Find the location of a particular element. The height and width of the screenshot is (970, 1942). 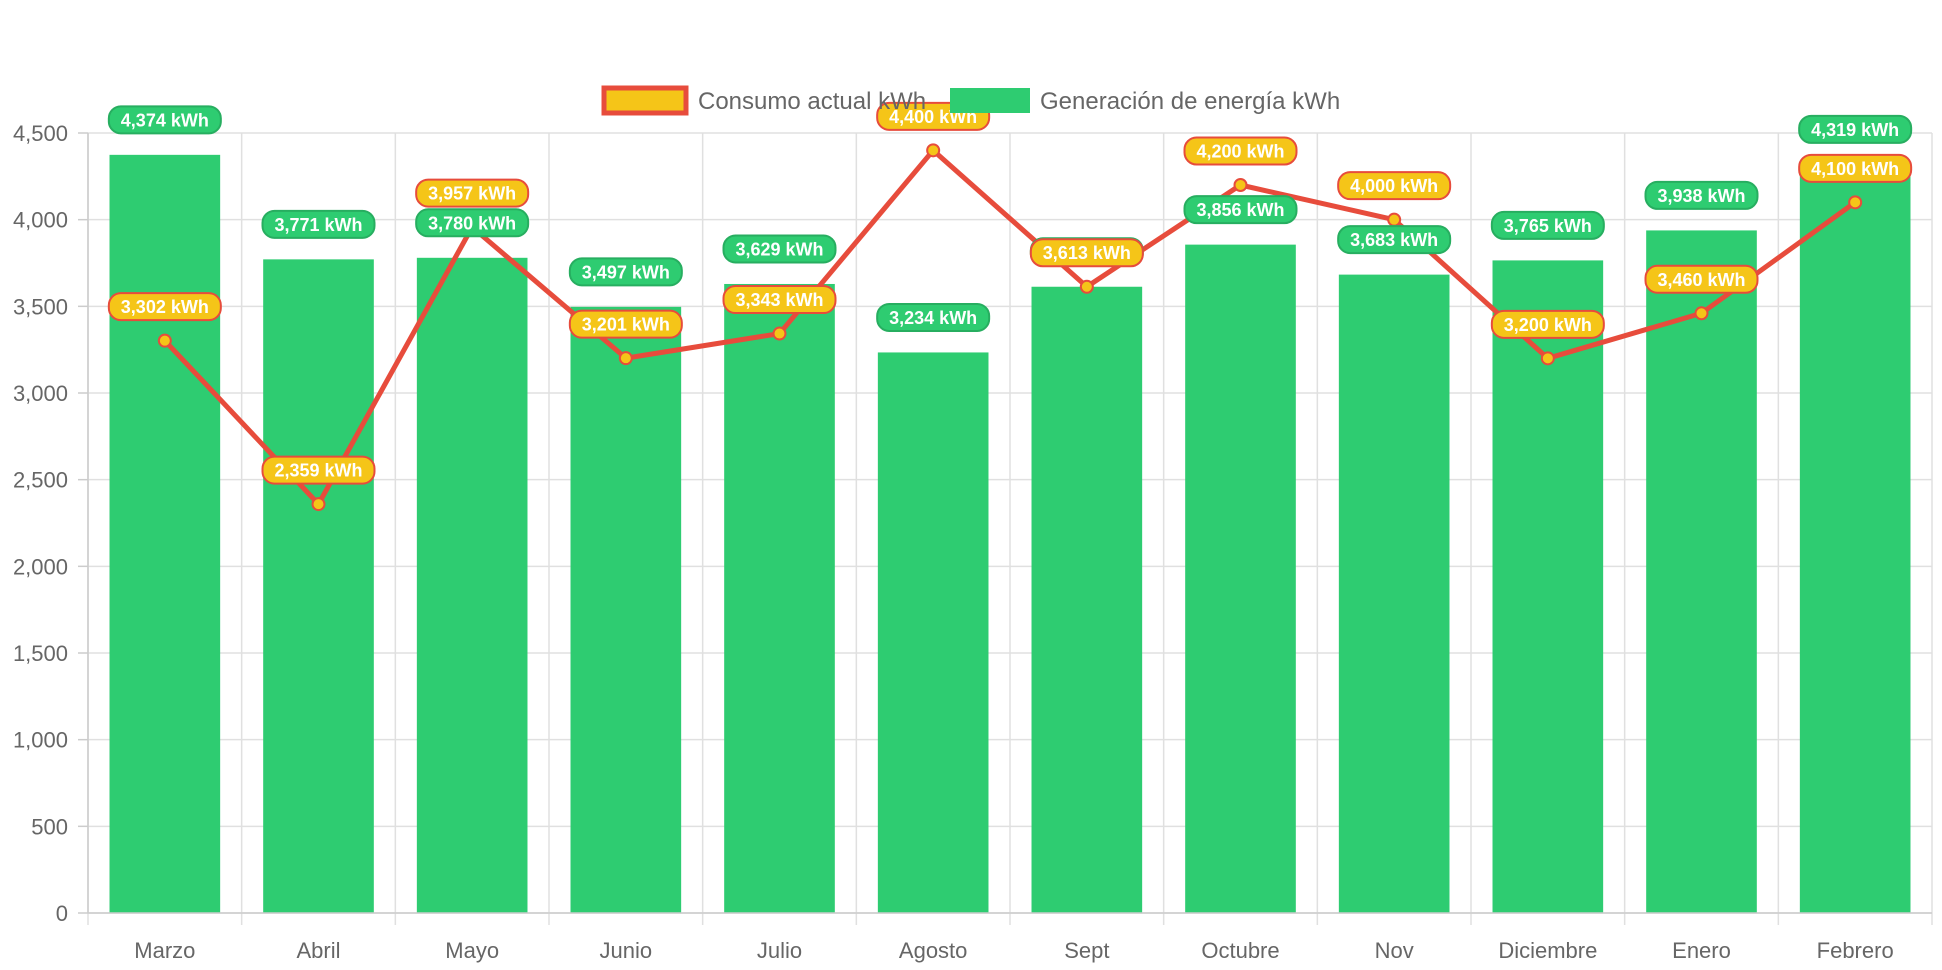

bar-value-label-text: 4,374 kWh is located at coordinates (165, 120).